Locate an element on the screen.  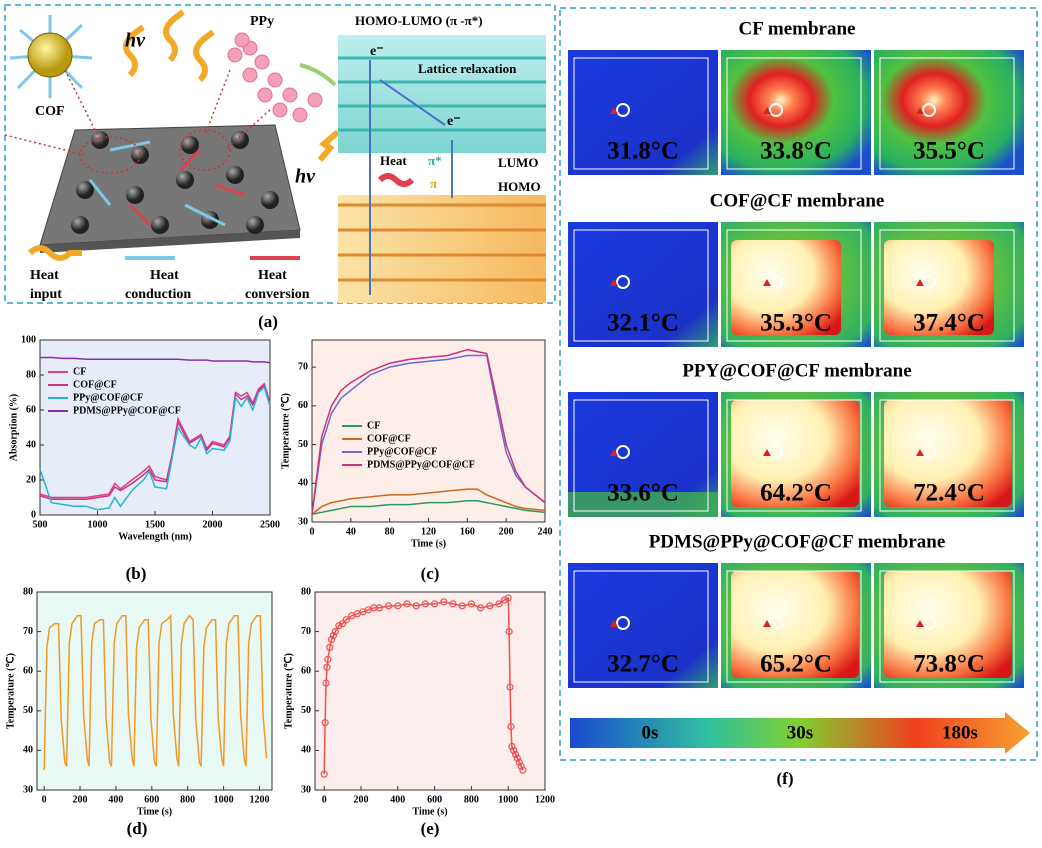
label: COF is located at coordinates (50, 111).